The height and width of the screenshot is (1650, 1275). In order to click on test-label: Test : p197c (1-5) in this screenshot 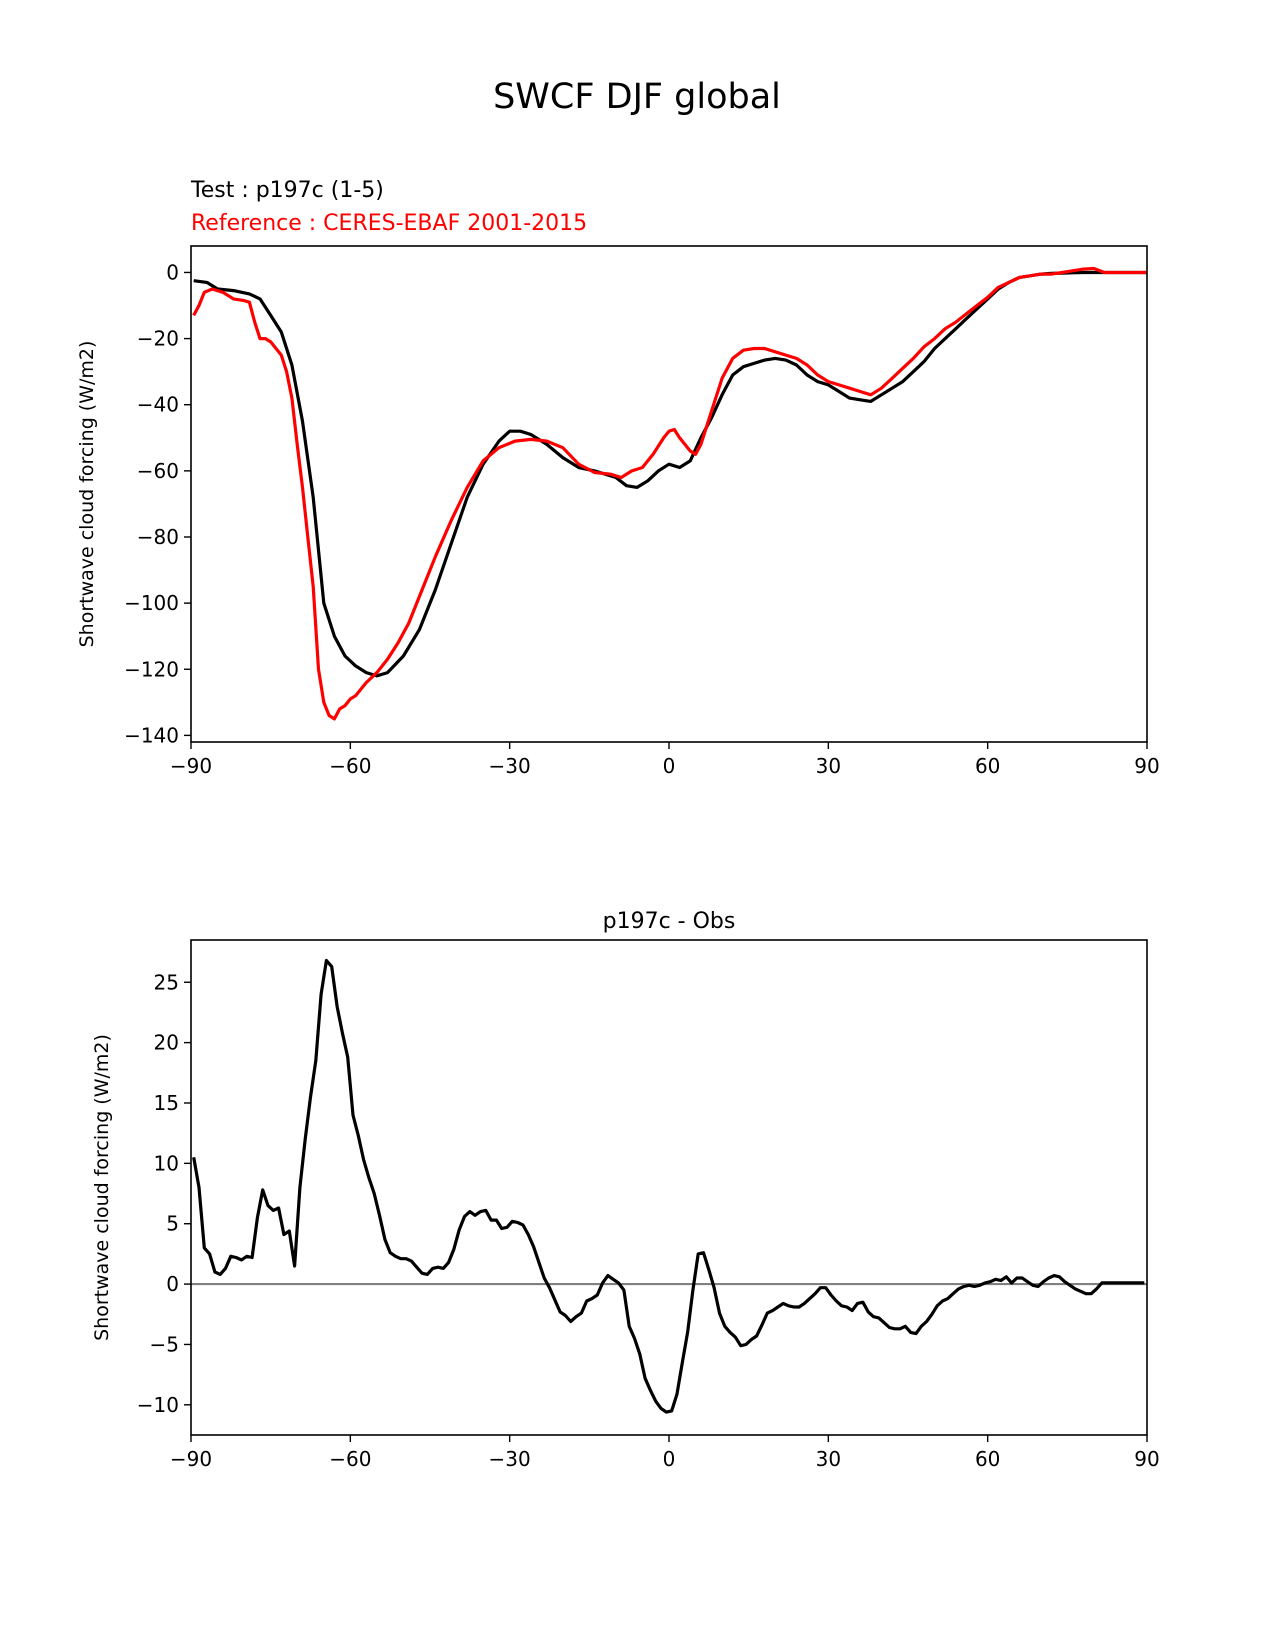, I will do `click(287, 190)`.